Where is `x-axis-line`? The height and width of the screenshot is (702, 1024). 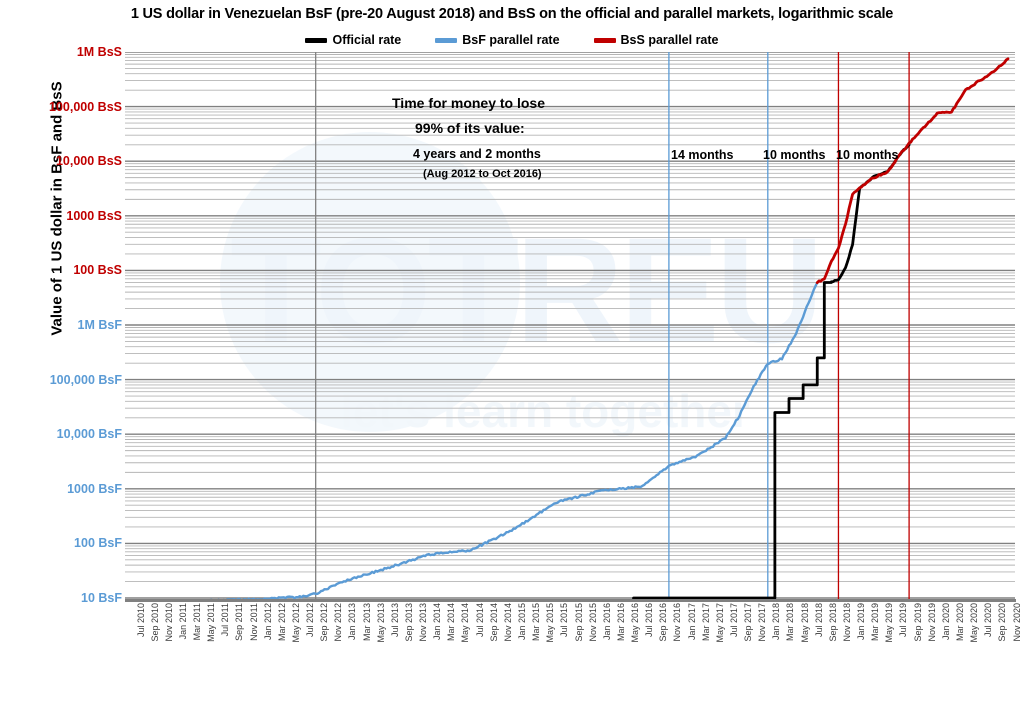
x-axis-line is located at coordinates (570, 600).